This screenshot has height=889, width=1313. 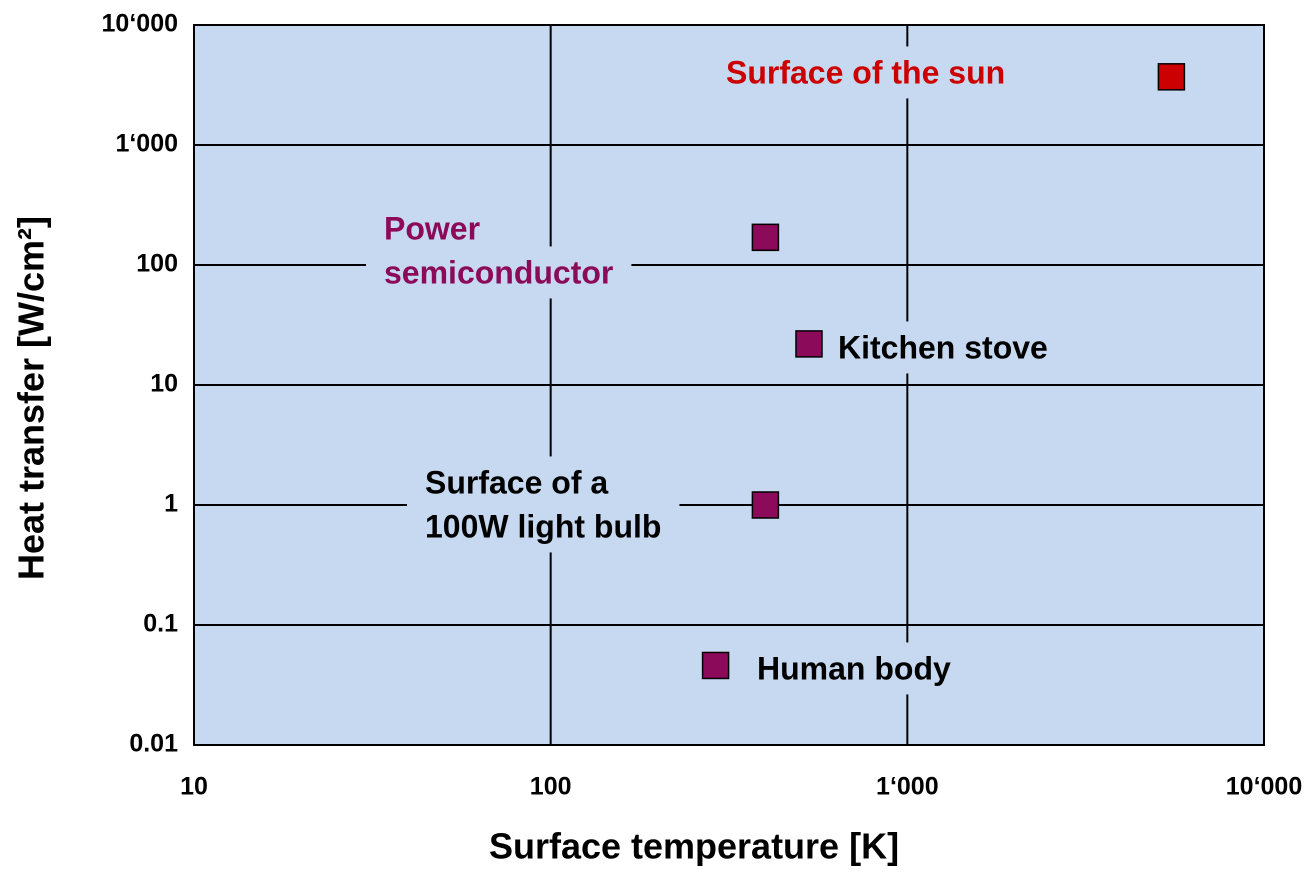 I want to click on y-tick-label: 0.1, so click(x=160, y=624).